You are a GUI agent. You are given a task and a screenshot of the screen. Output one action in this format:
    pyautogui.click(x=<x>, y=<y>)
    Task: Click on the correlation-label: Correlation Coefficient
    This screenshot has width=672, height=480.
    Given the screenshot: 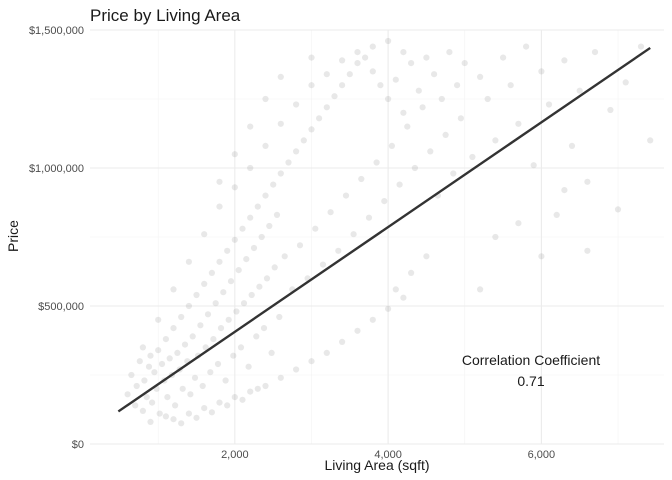 What is the action you would take?
    pyautogui.click(x=531, y=360)
    